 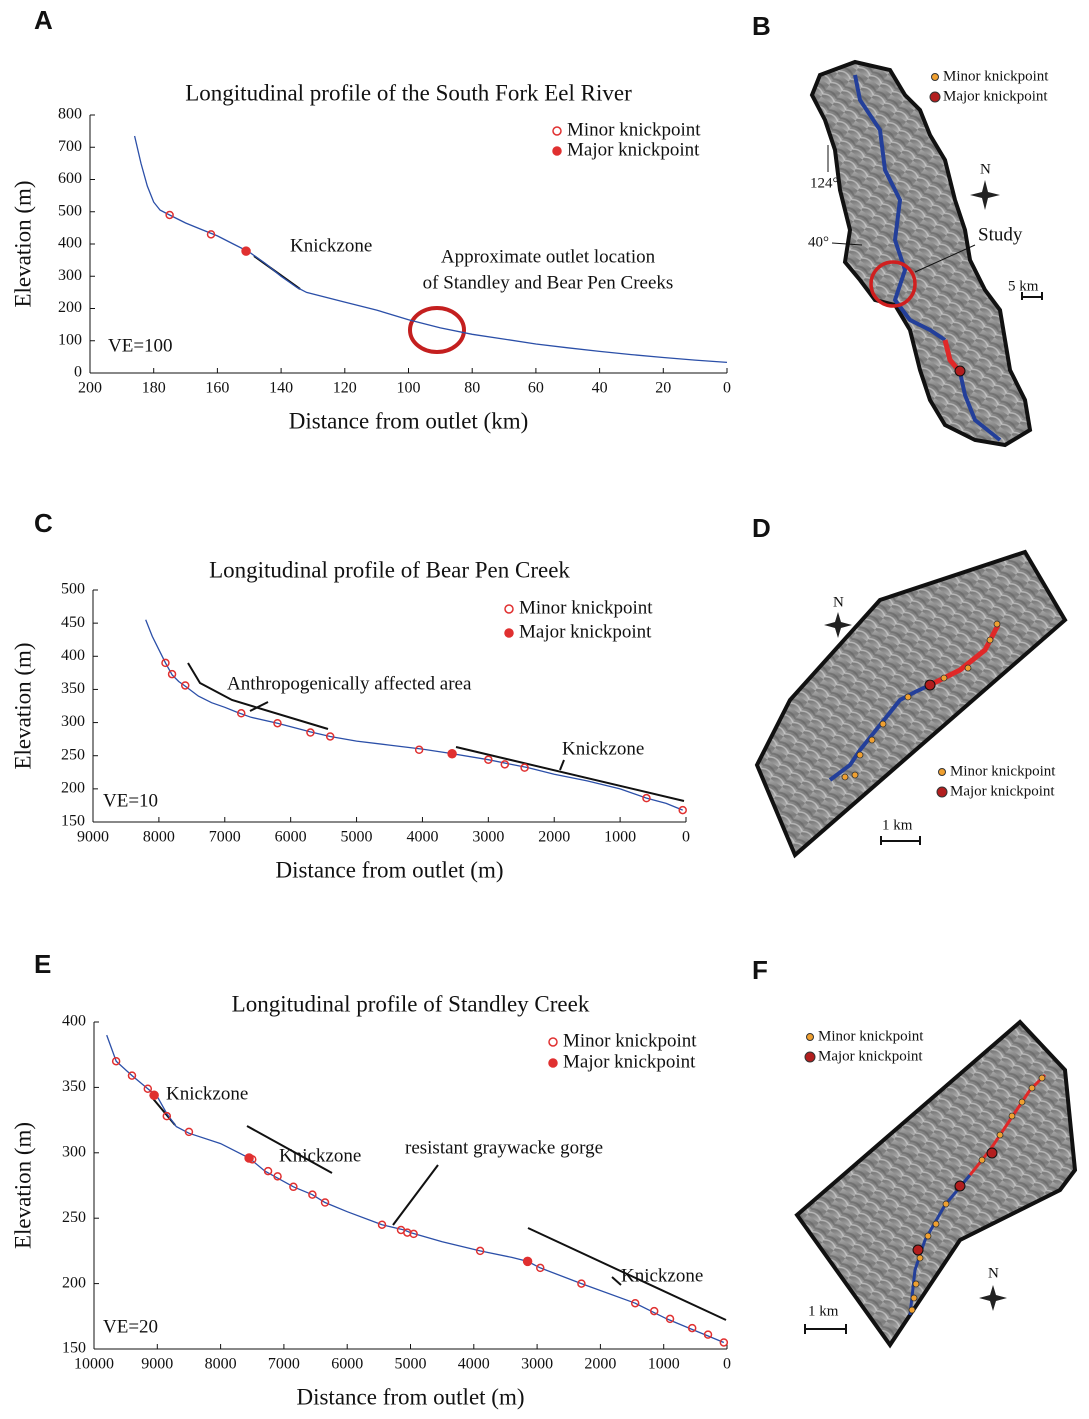 I want to click on y-tick-label: 500, so click(x=70, y=210).